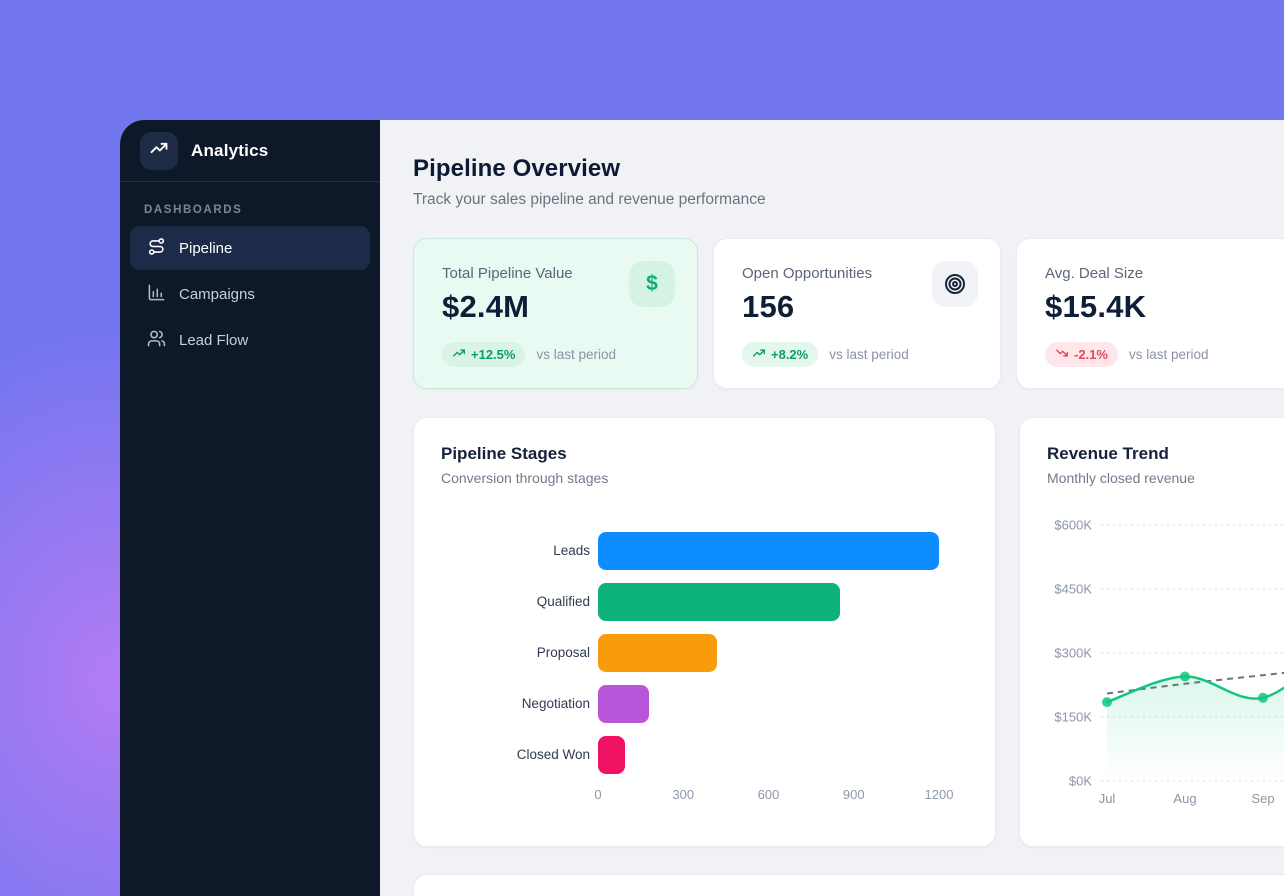 The image size is (1284, 896). I want to click on x-tick-label: 600, so click(768, 794).